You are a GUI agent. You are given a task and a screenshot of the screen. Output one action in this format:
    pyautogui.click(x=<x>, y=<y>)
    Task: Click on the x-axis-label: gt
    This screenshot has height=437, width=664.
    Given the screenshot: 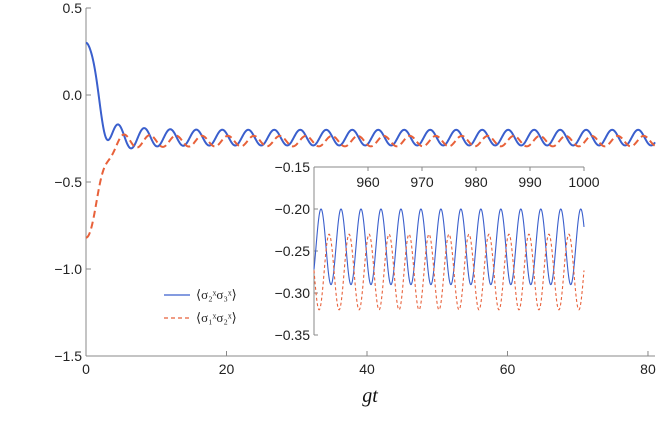 What is the action you would take?
    pyautogui.click(x=370, y=396)
    